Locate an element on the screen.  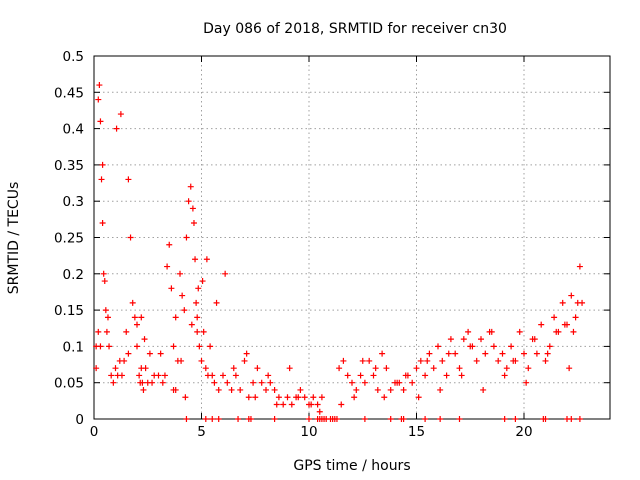
y-tick-label: 0.2 is located at coordinates (73, 275).